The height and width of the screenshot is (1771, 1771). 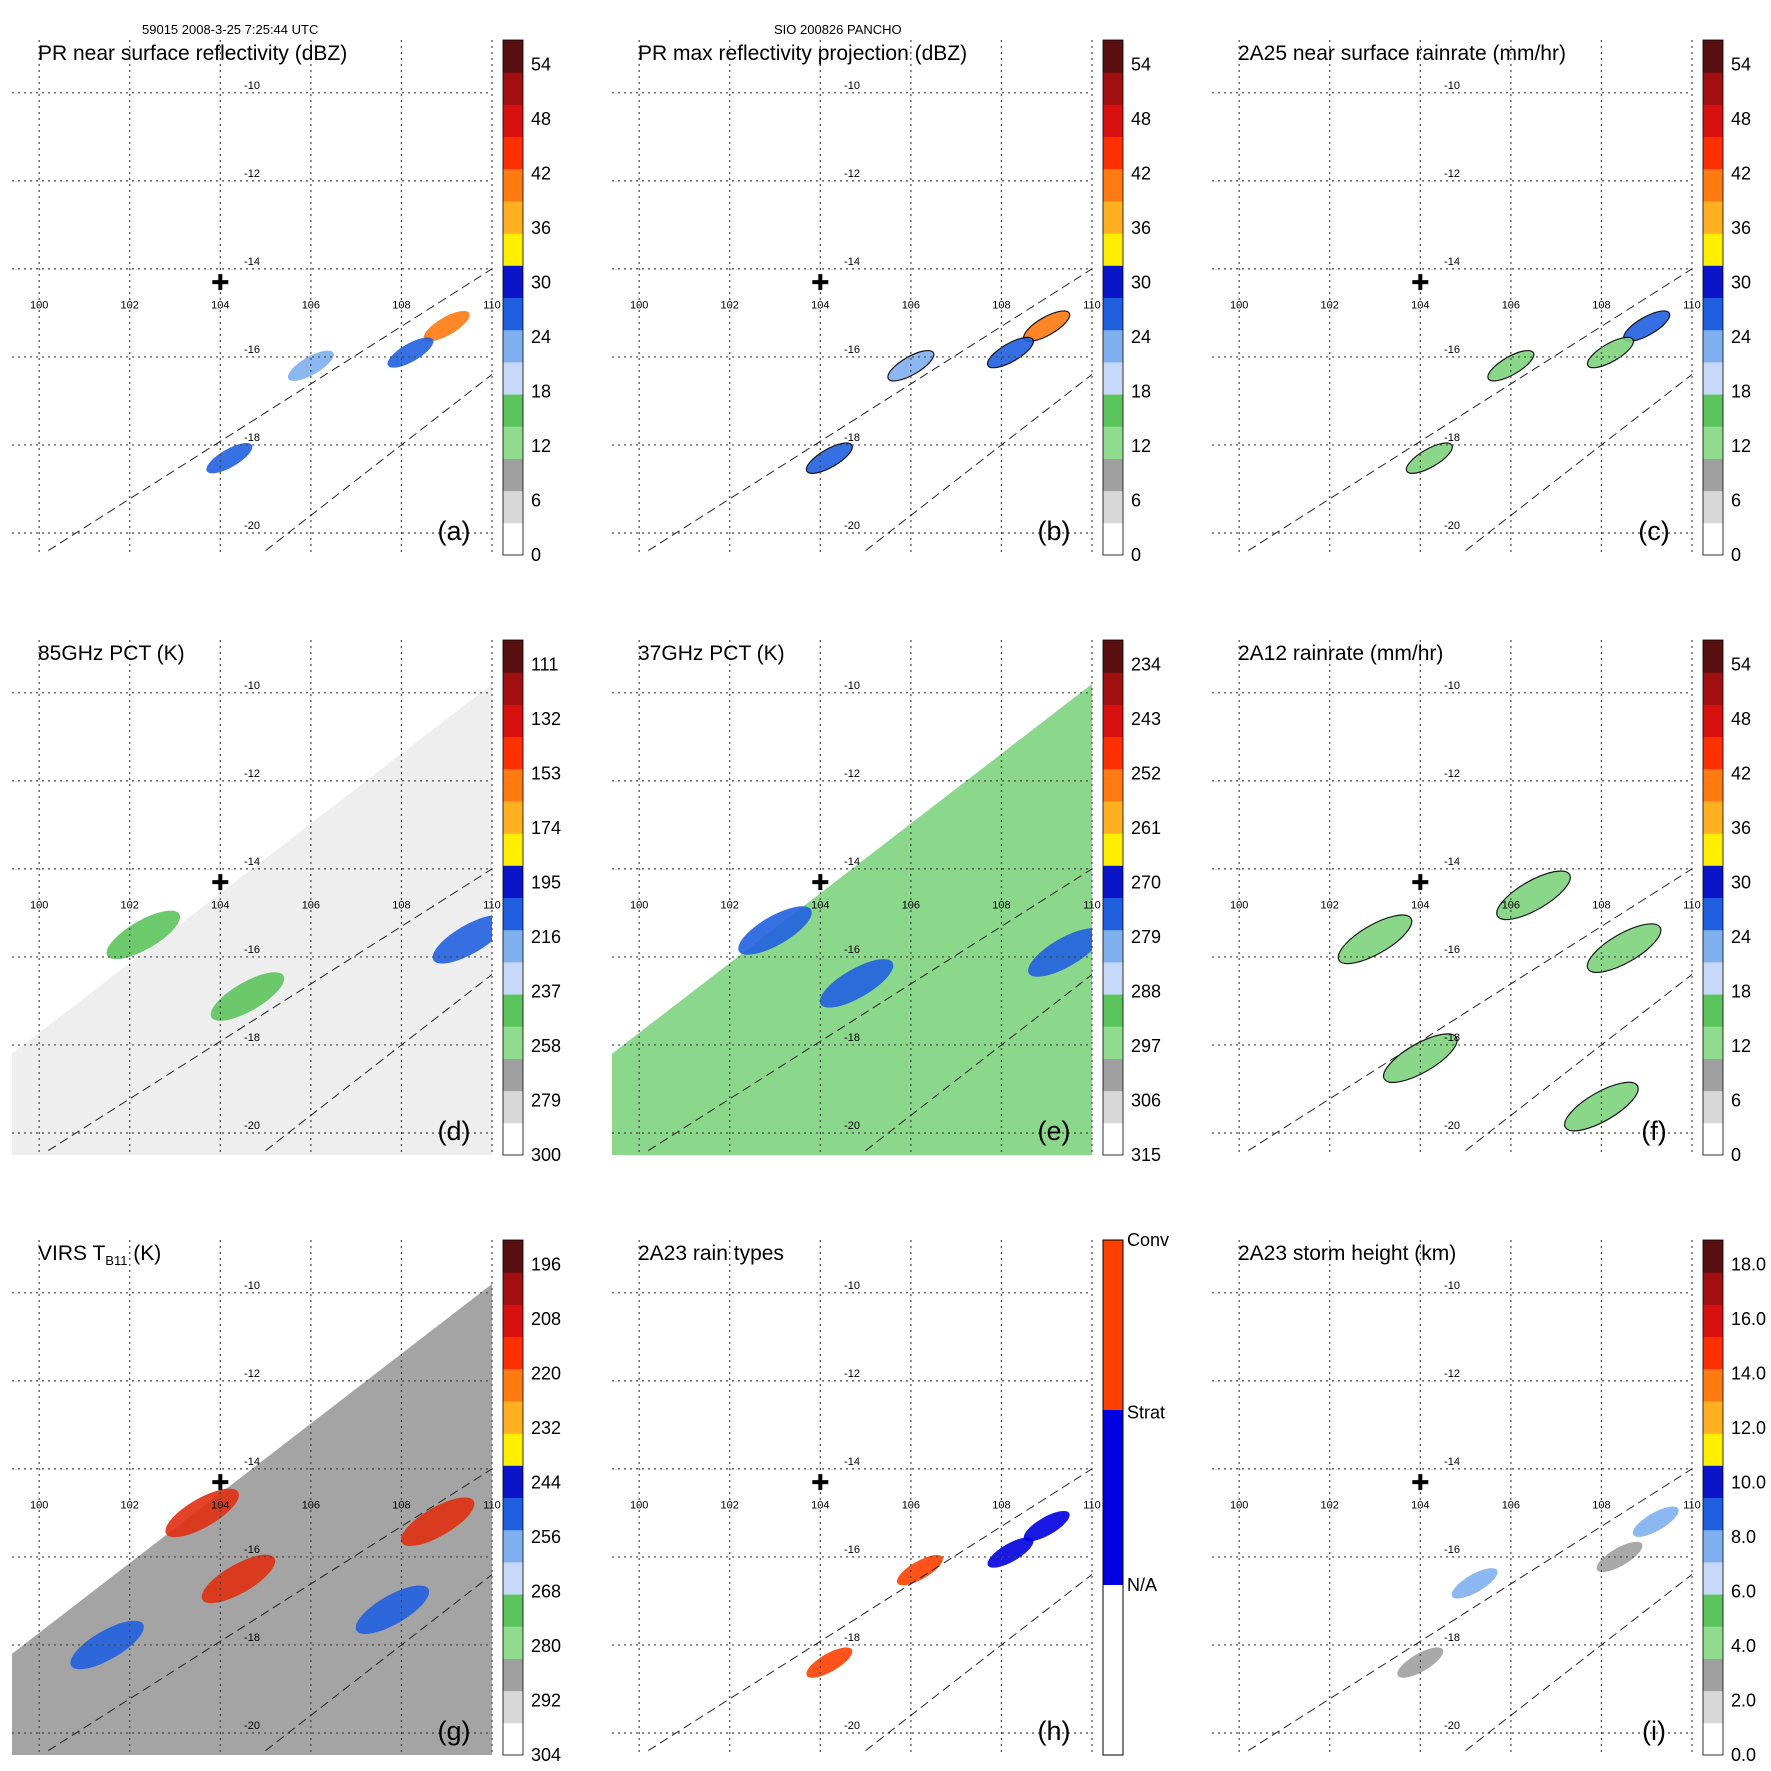 What do you see at coordinates (546, 992) in the screenshot?
I see `colorbar-tick-label: 237` at bounding box center [546, 992].